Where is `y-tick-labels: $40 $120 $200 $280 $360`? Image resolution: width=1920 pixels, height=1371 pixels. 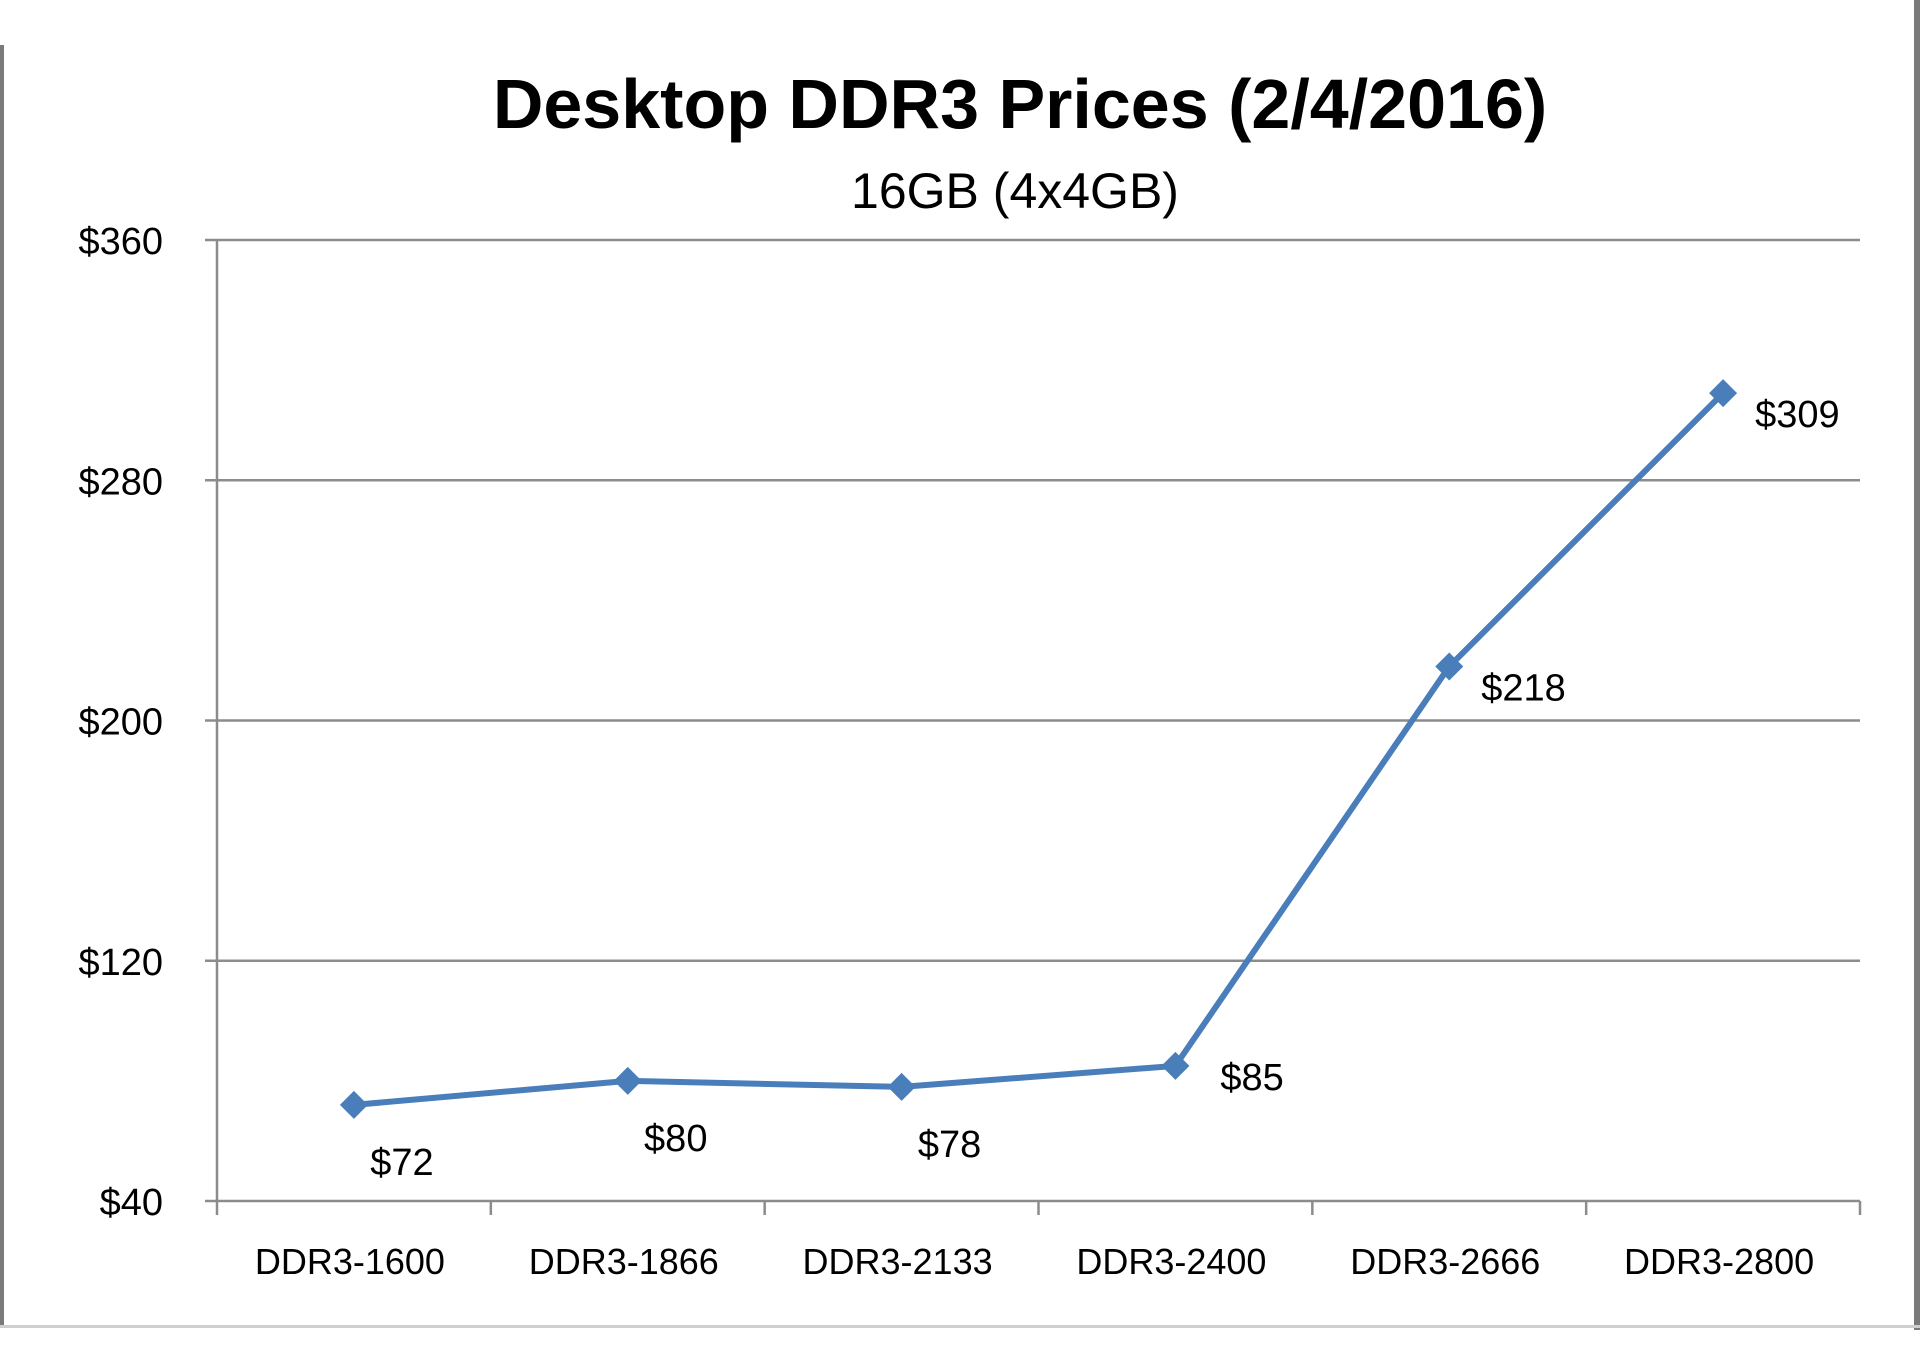 y-tick-labels: $40 $120 $200 $280 $360 is located at coordinates (120, 722).